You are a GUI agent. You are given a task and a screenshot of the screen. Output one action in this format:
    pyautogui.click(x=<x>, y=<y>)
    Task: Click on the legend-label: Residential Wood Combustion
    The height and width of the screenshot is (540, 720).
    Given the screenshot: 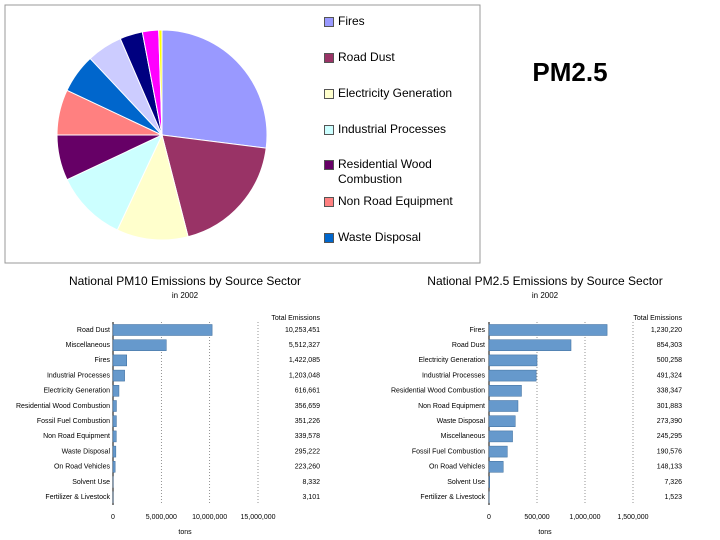 What is the action you would take?
    pyautogui.click(x=385, y=171)
    